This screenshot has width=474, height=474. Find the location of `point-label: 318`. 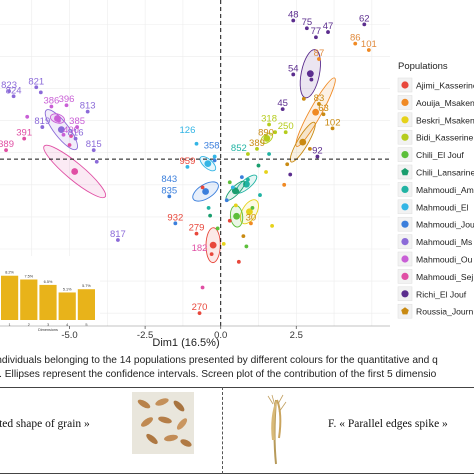

point-label: 318 is located at coordinates (269, 118).